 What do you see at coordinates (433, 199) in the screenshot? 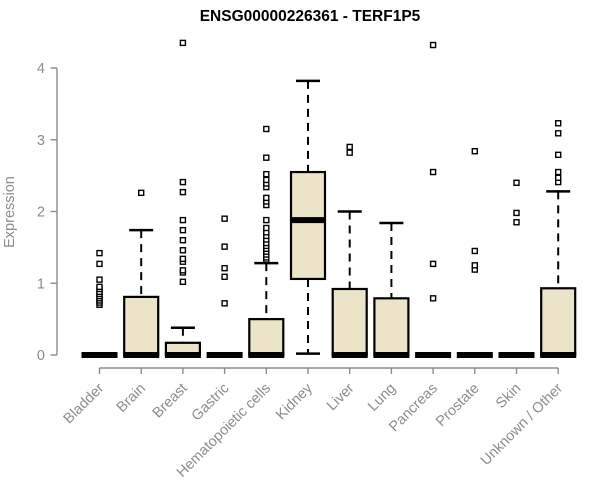
I see `boxplot-pancreas` at bounding box center [433, 199].